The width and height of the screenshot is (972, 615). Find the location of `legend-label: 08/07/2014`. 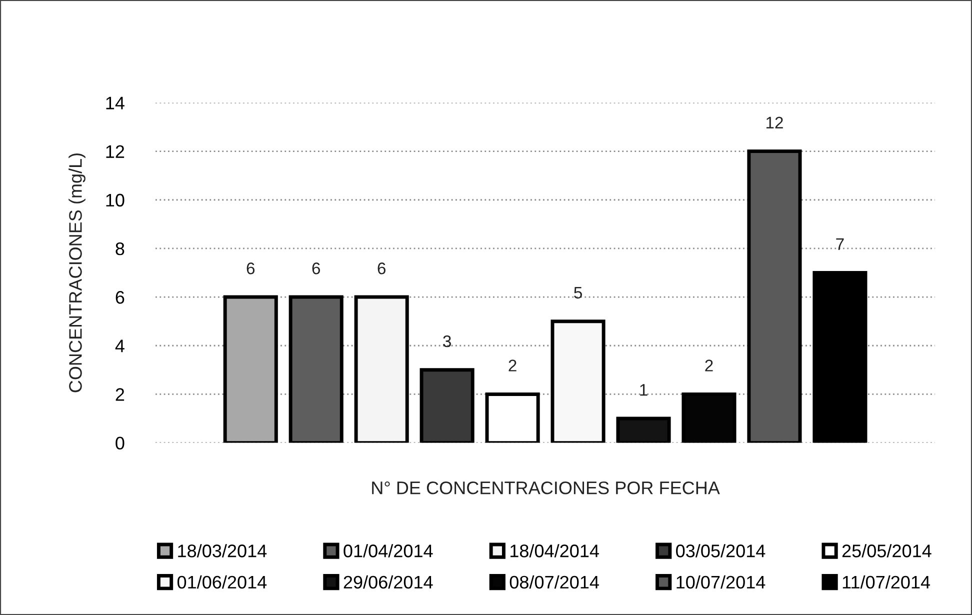

legend-label: 08/07/2014 is located at coordinates (554, 582).